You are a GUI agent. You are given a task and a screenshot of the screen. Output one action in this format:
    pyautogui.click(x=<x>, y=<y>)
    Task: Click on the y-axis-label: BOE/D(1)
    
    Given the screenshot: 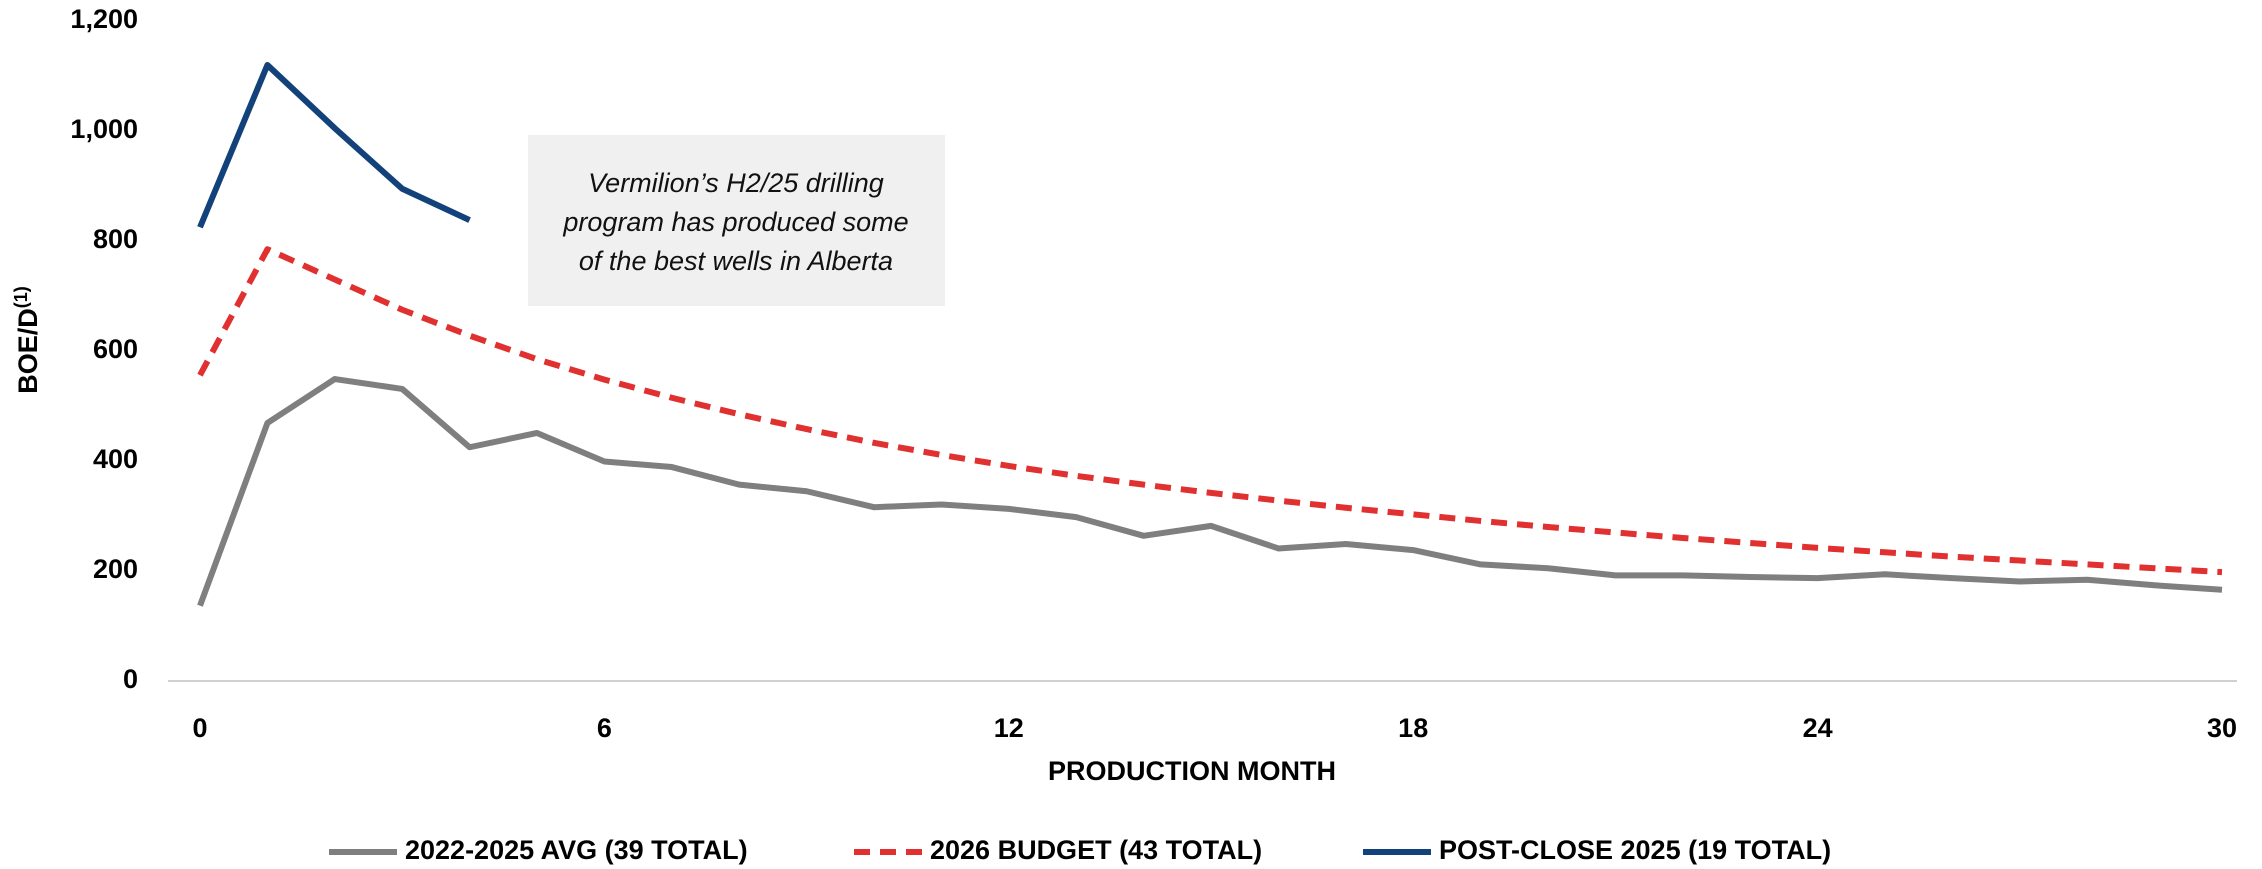 What is the action you would take?
    pyautogui.click(x=27, y=340)
    